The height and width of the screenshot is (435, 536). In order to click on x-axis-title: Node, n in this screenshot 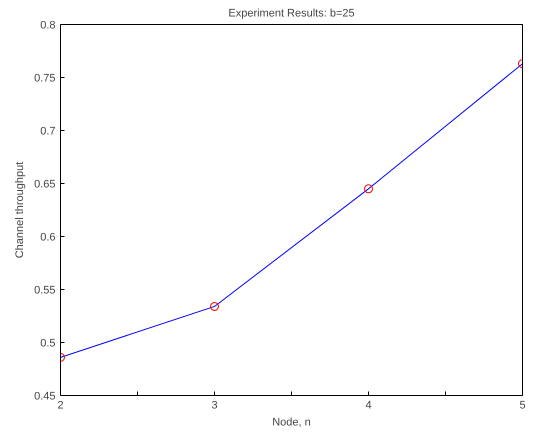, I will do `click(291, 422)`.